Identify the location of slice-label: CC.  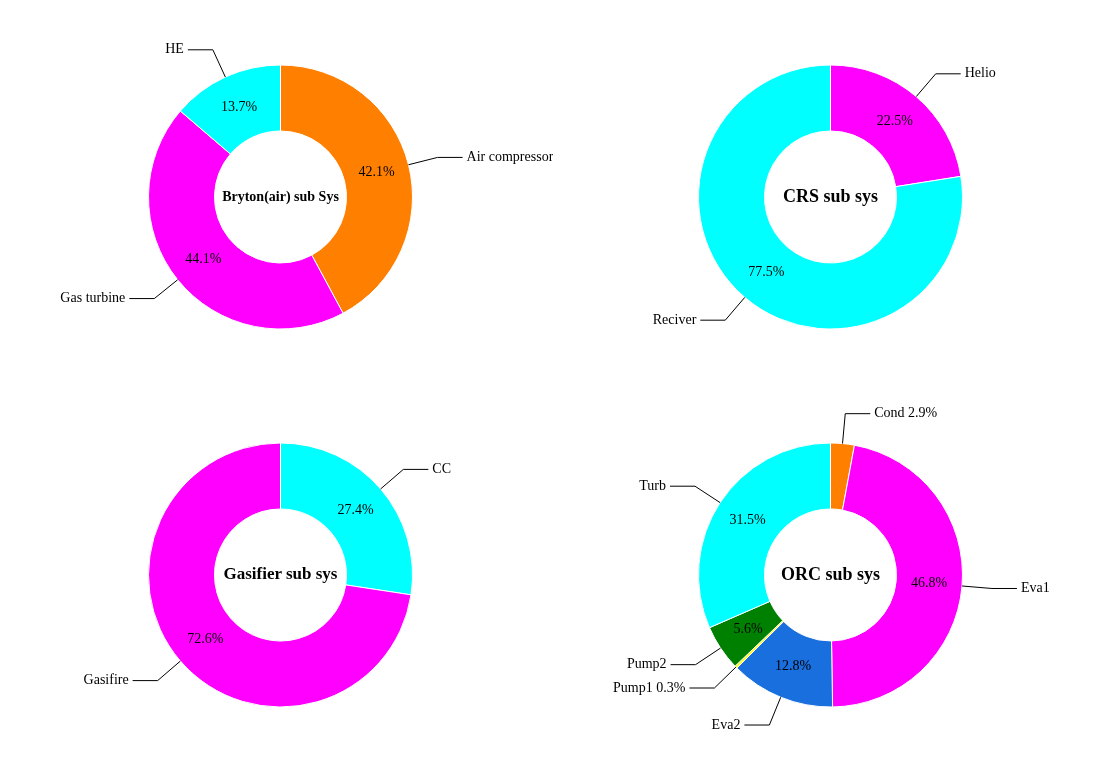
(442, 469).